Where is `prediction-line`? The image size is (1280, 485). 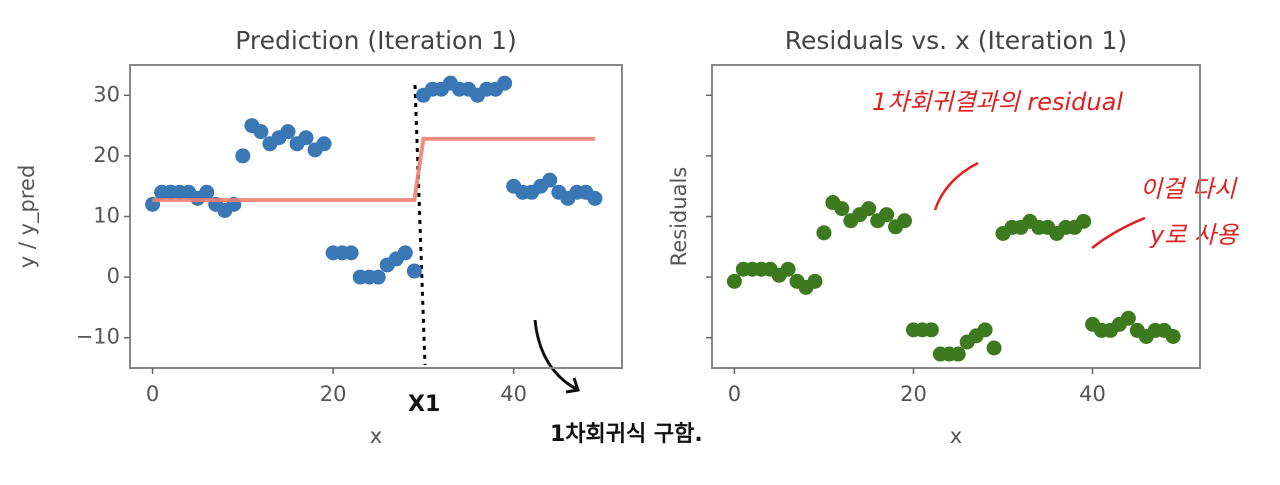
prediction-line is located at coordinates (373, 169).